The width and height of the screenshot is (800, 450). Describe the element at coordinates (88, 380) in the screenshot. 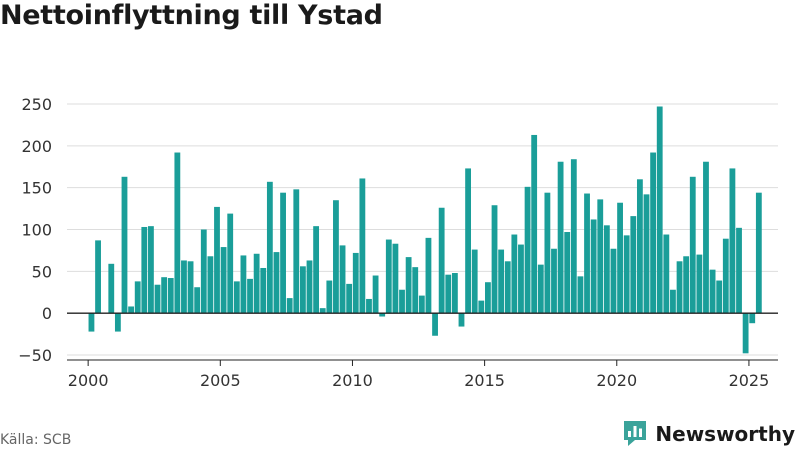

I see `x-tick-label: 2000` at that location.